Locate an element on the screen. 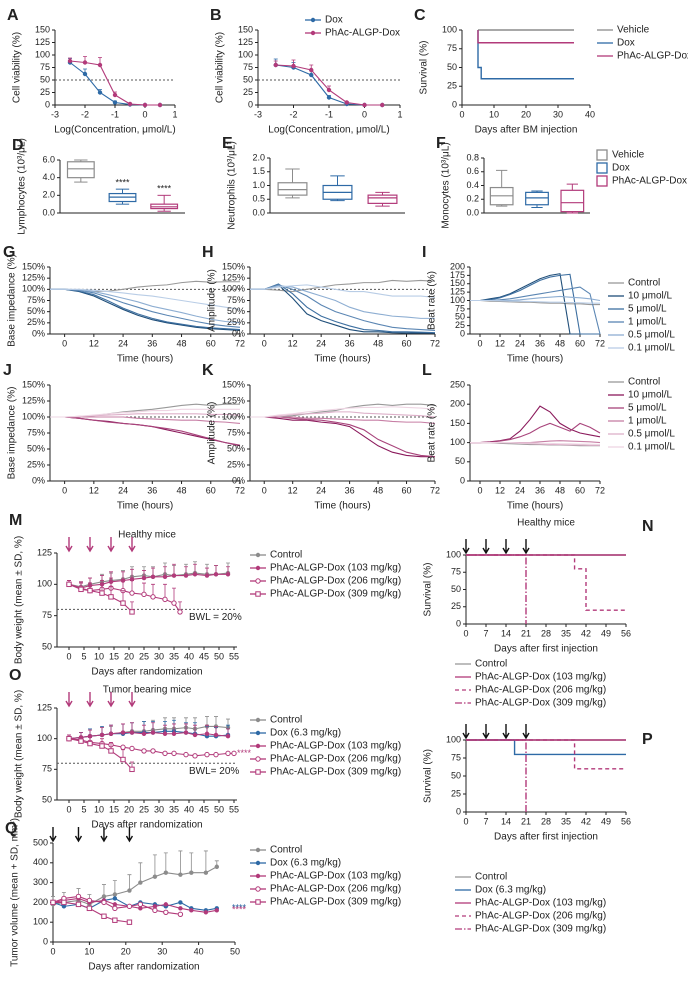 The height and width of the screenshot is (1000, 688). x-tick-label: 1 is located at coordinates (174, 114).